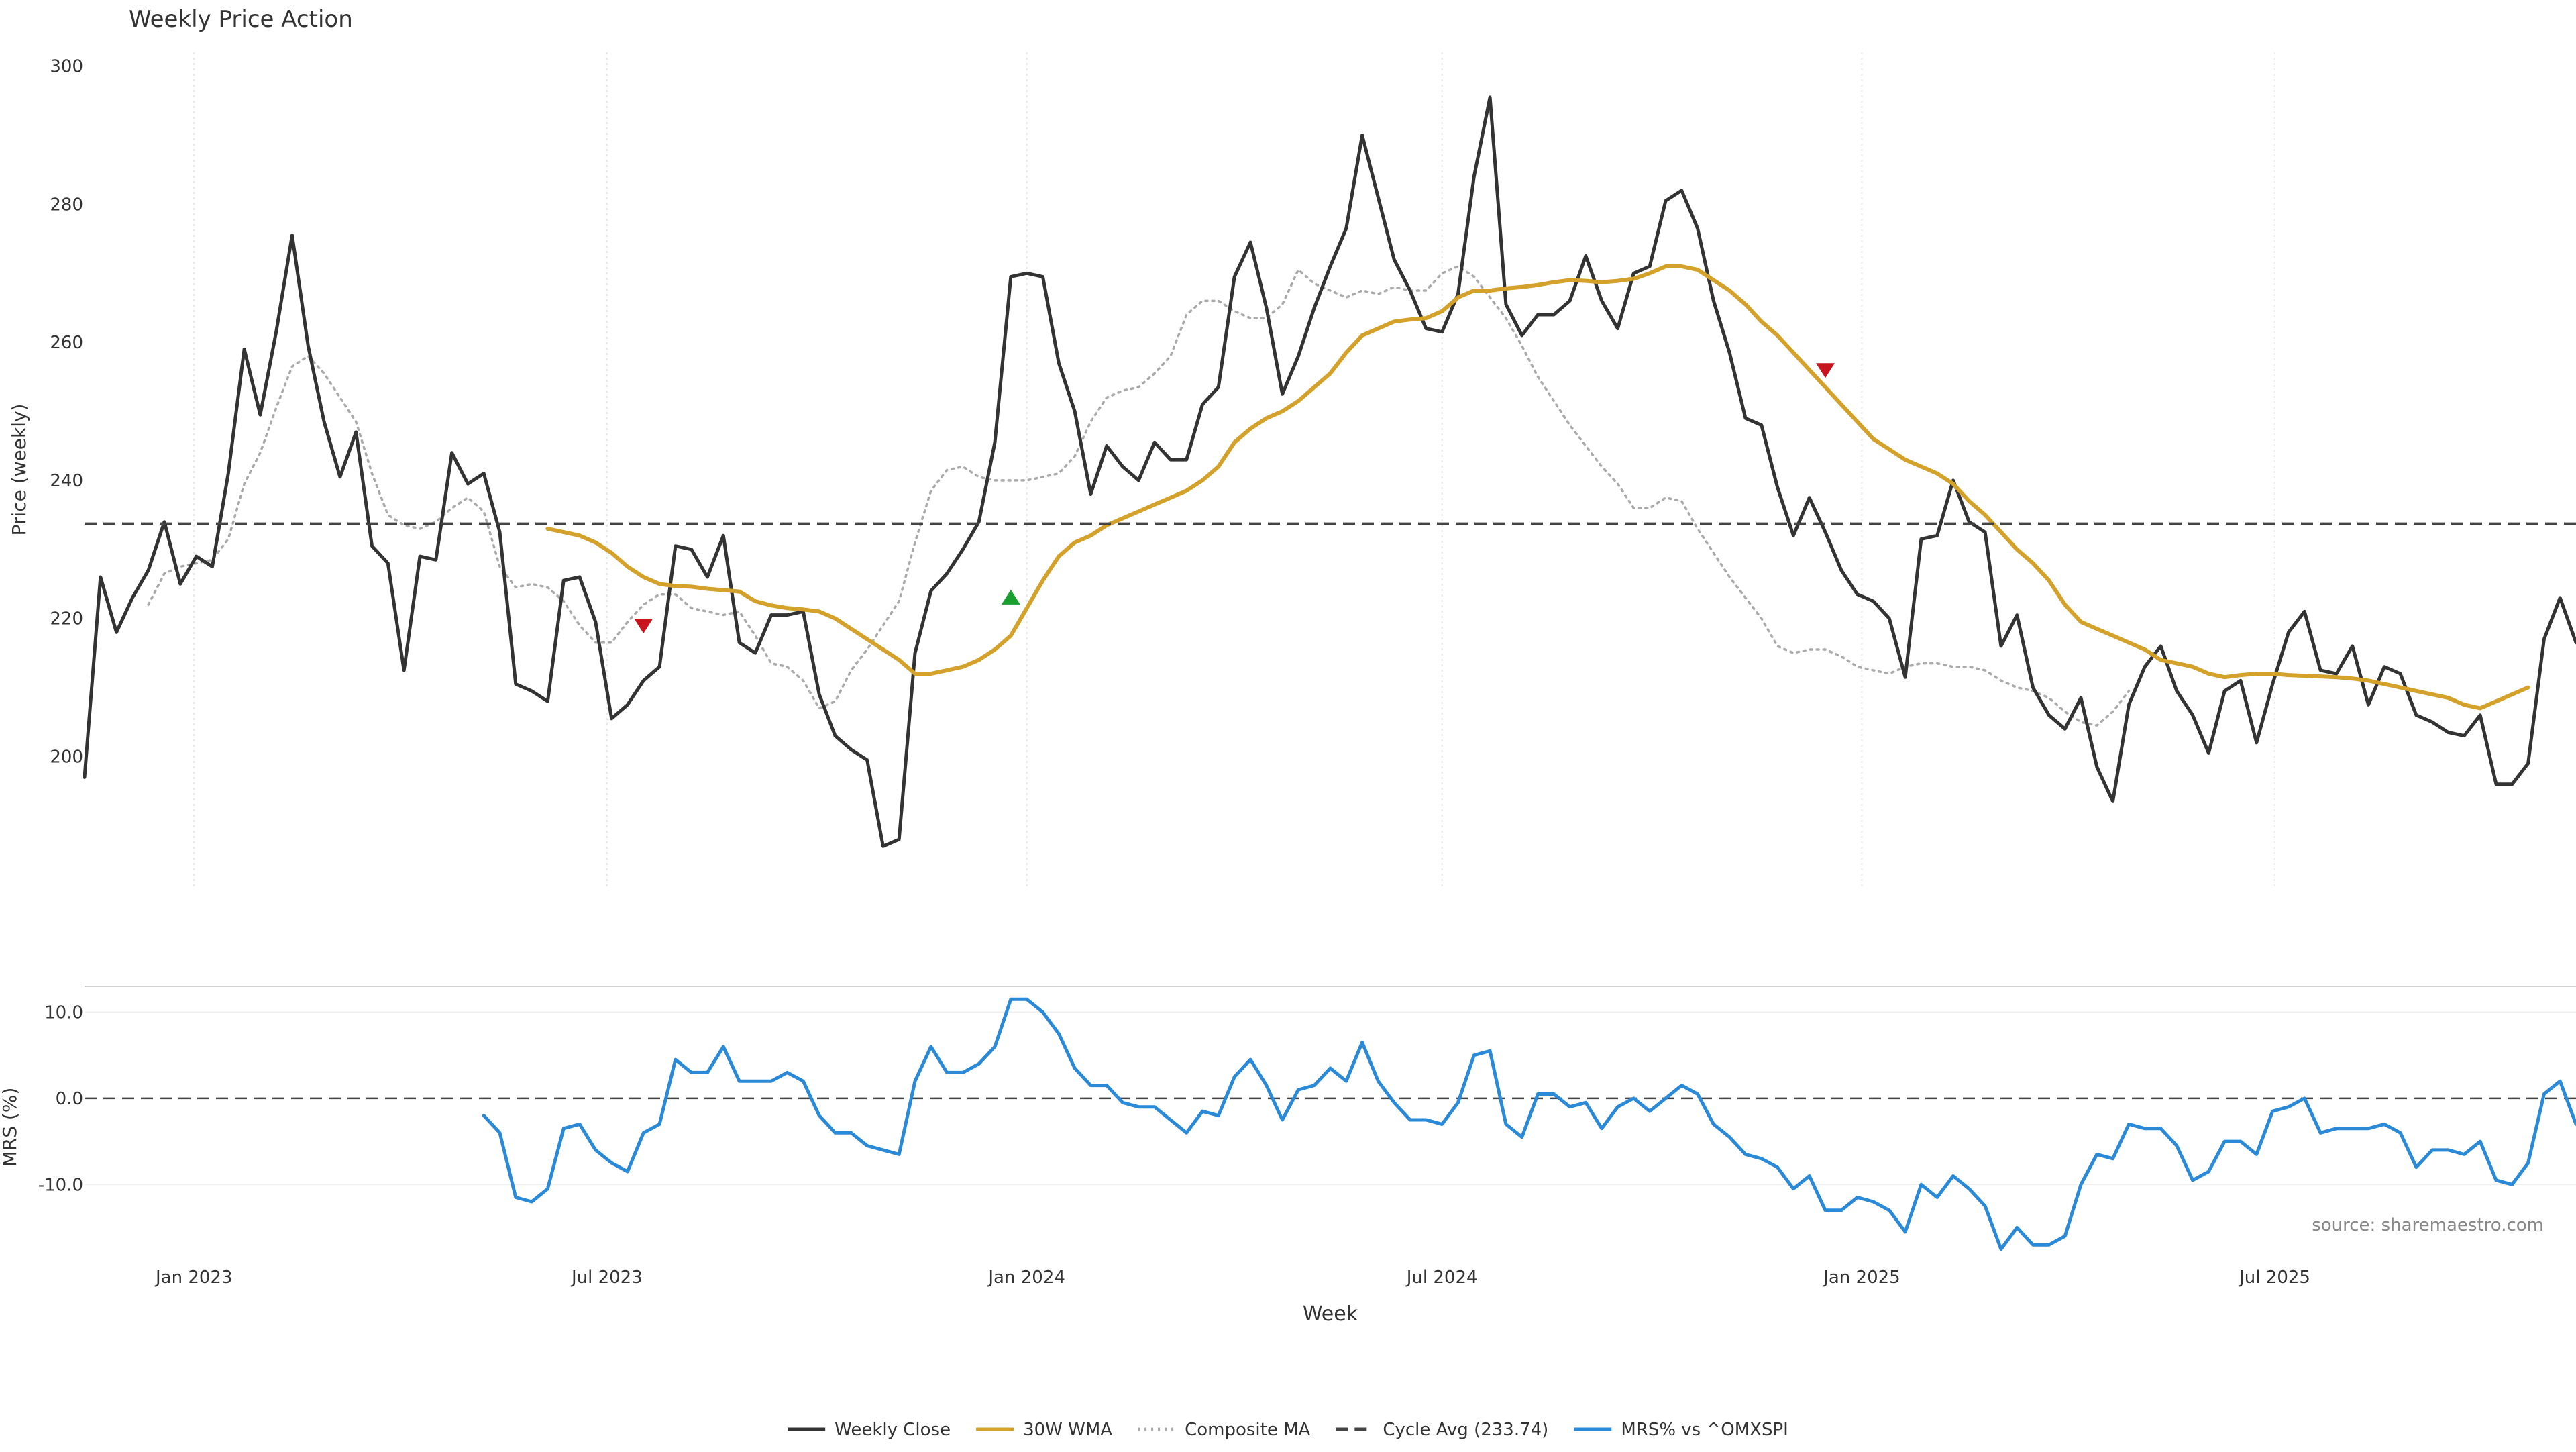 This screenshot has height=1452, width=2576. Describe the element at coordinates (60, 1185) in the screenshot. I see `mrs-y-tick-label: -10.0` at that location.